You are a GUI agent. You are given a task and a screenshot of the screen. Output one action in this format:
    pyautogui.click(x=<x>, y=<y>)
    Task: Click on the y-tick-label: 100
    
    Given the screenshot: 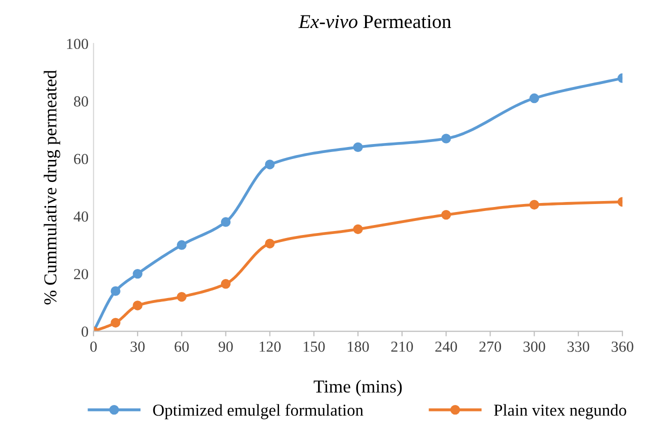 What is the action you would take?
    pyautogui.click(x=77, y=44)
    